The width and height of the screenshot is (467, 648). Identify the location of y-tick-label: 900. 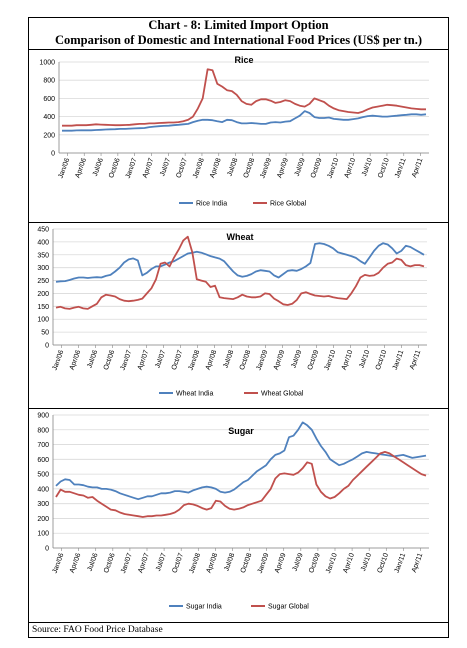
(43, 416).